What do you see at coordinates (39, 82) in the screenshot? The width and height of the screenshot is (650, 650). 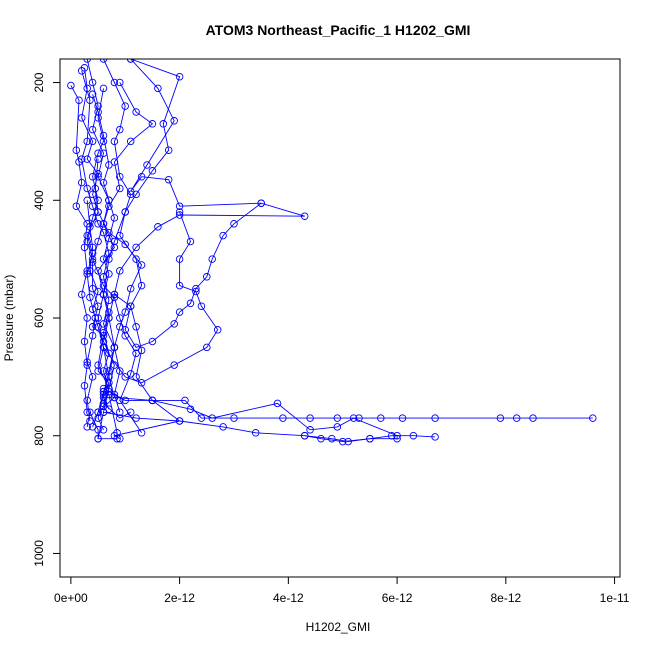 I see `y-tick-label: 200` at bounding box center [39, 82].